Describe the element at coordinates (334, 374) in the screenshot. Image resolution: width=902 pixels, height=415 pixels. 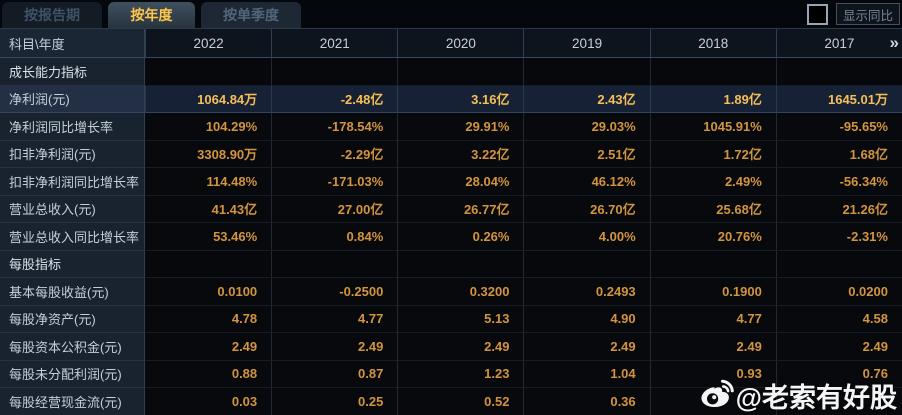
I see `cell-value: 0.87` at that location.